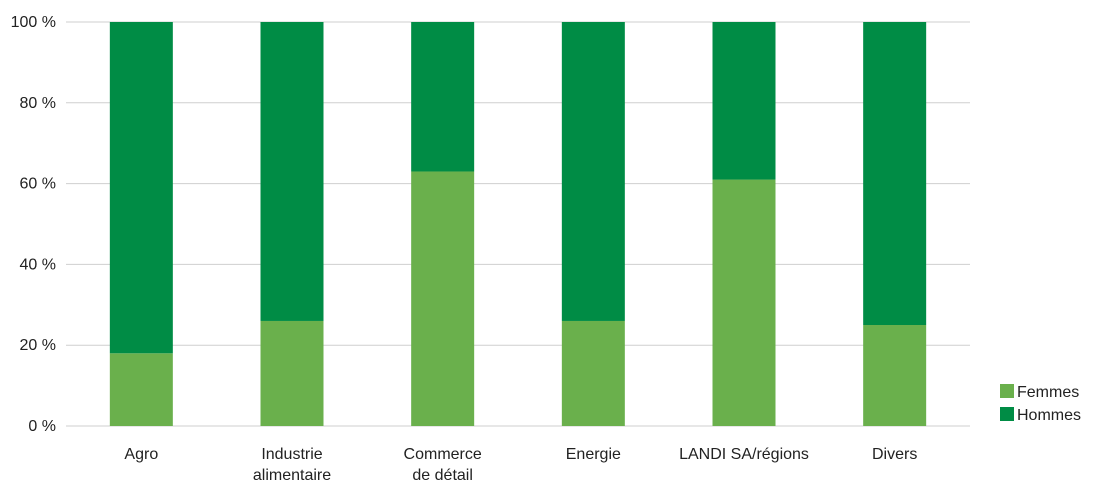  Describe the element at coordinates (33, 224) in the screenshot. I see `y-axis-tick-labels: 0 % 20 % 40 % 60 % 80 % 100 %` at that location.